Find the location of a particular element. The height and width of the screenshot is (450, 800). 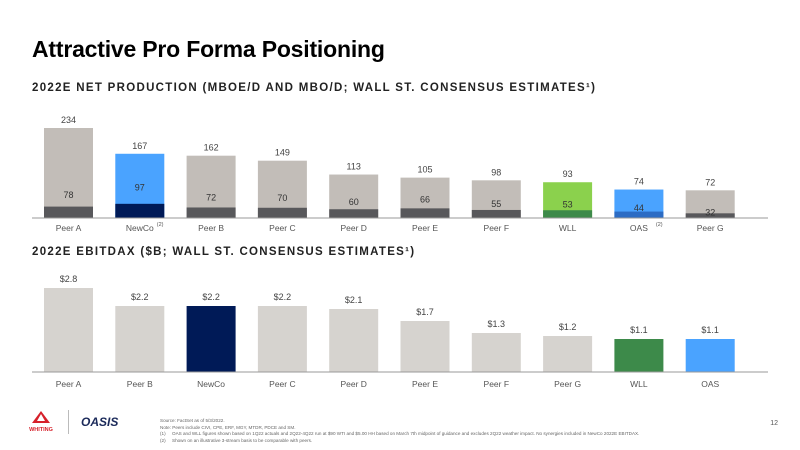

production-category-peer-a: Peer A is located at coordinates (69, 228).